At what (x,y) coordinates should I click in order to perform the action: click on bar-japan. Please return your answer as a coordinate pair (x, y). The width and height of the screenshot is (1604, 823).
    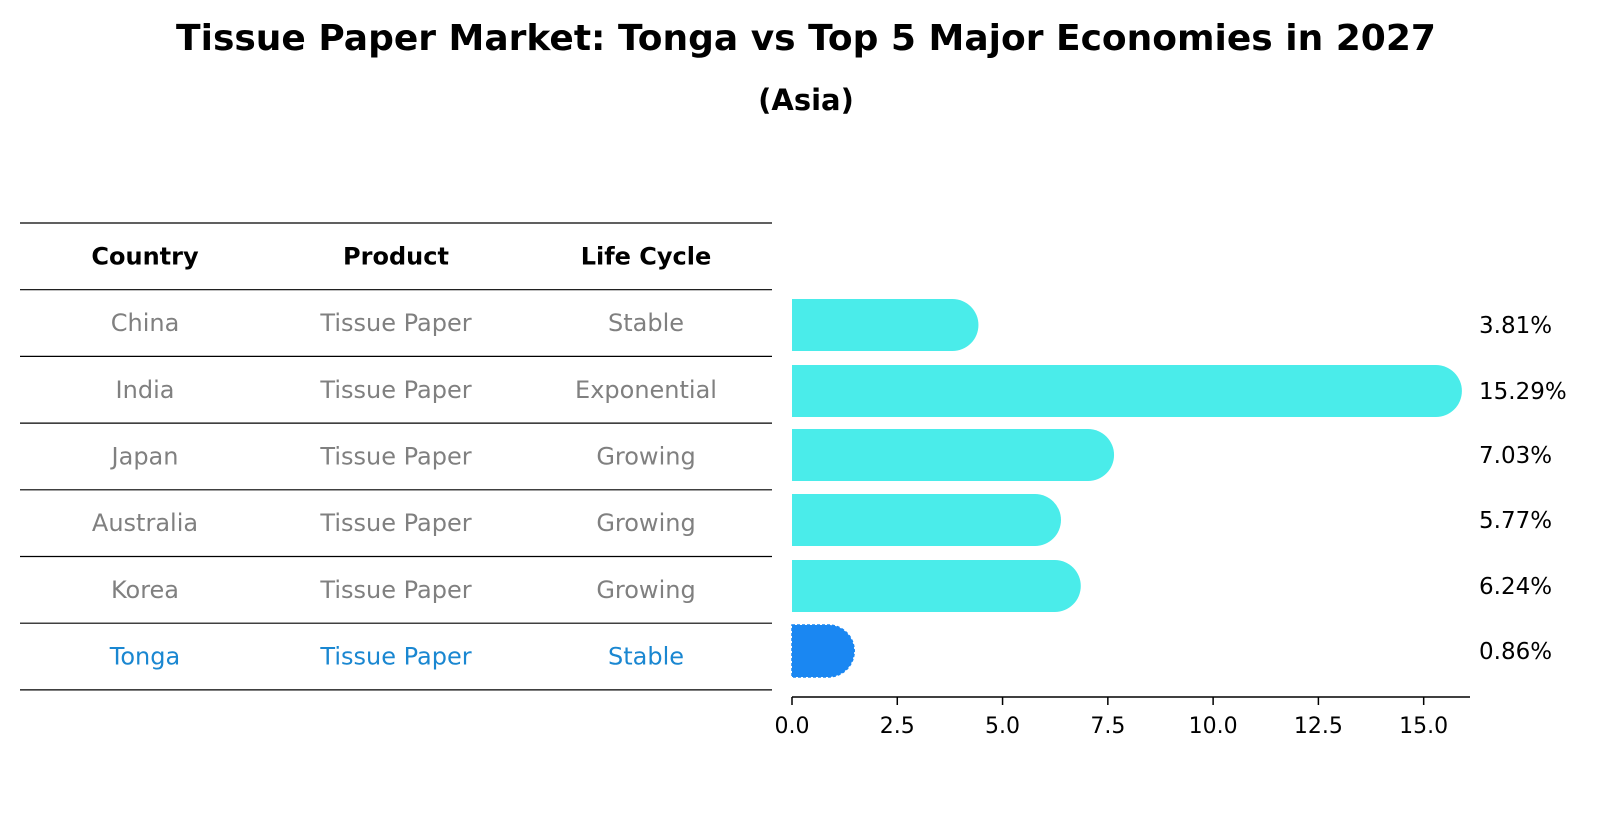
    Looking at the image, I should click on (953, 455).